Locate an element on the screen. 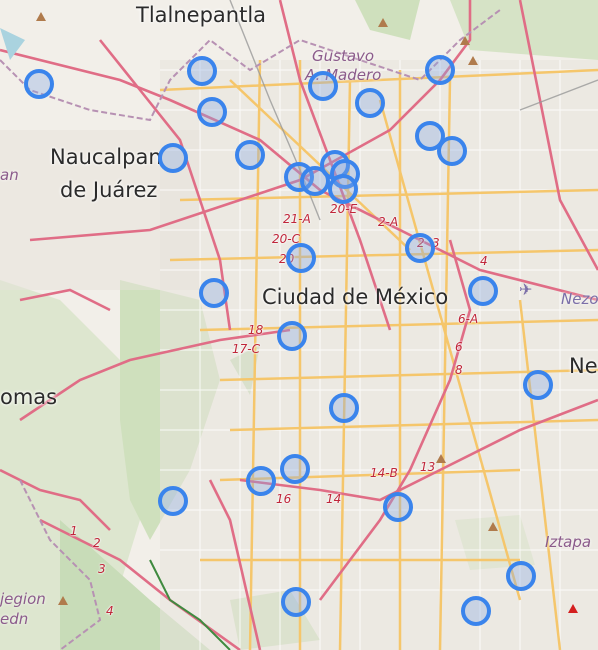  water-body is located at coordinates (12, 44).